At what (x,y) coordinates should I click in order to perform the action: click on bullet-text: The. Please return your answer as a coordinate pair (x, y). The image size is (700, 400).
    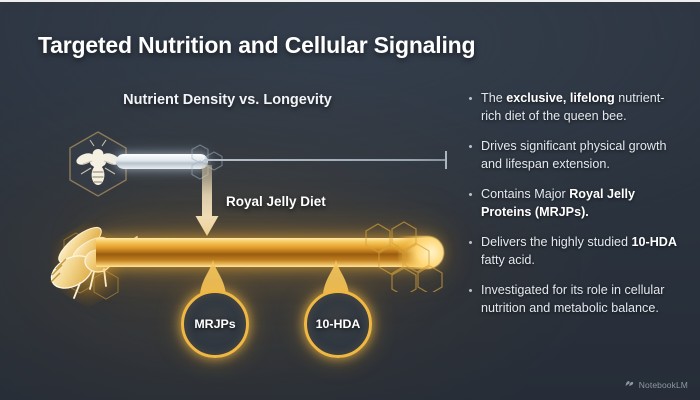
    Looking at the image, I should click on (494, 98).